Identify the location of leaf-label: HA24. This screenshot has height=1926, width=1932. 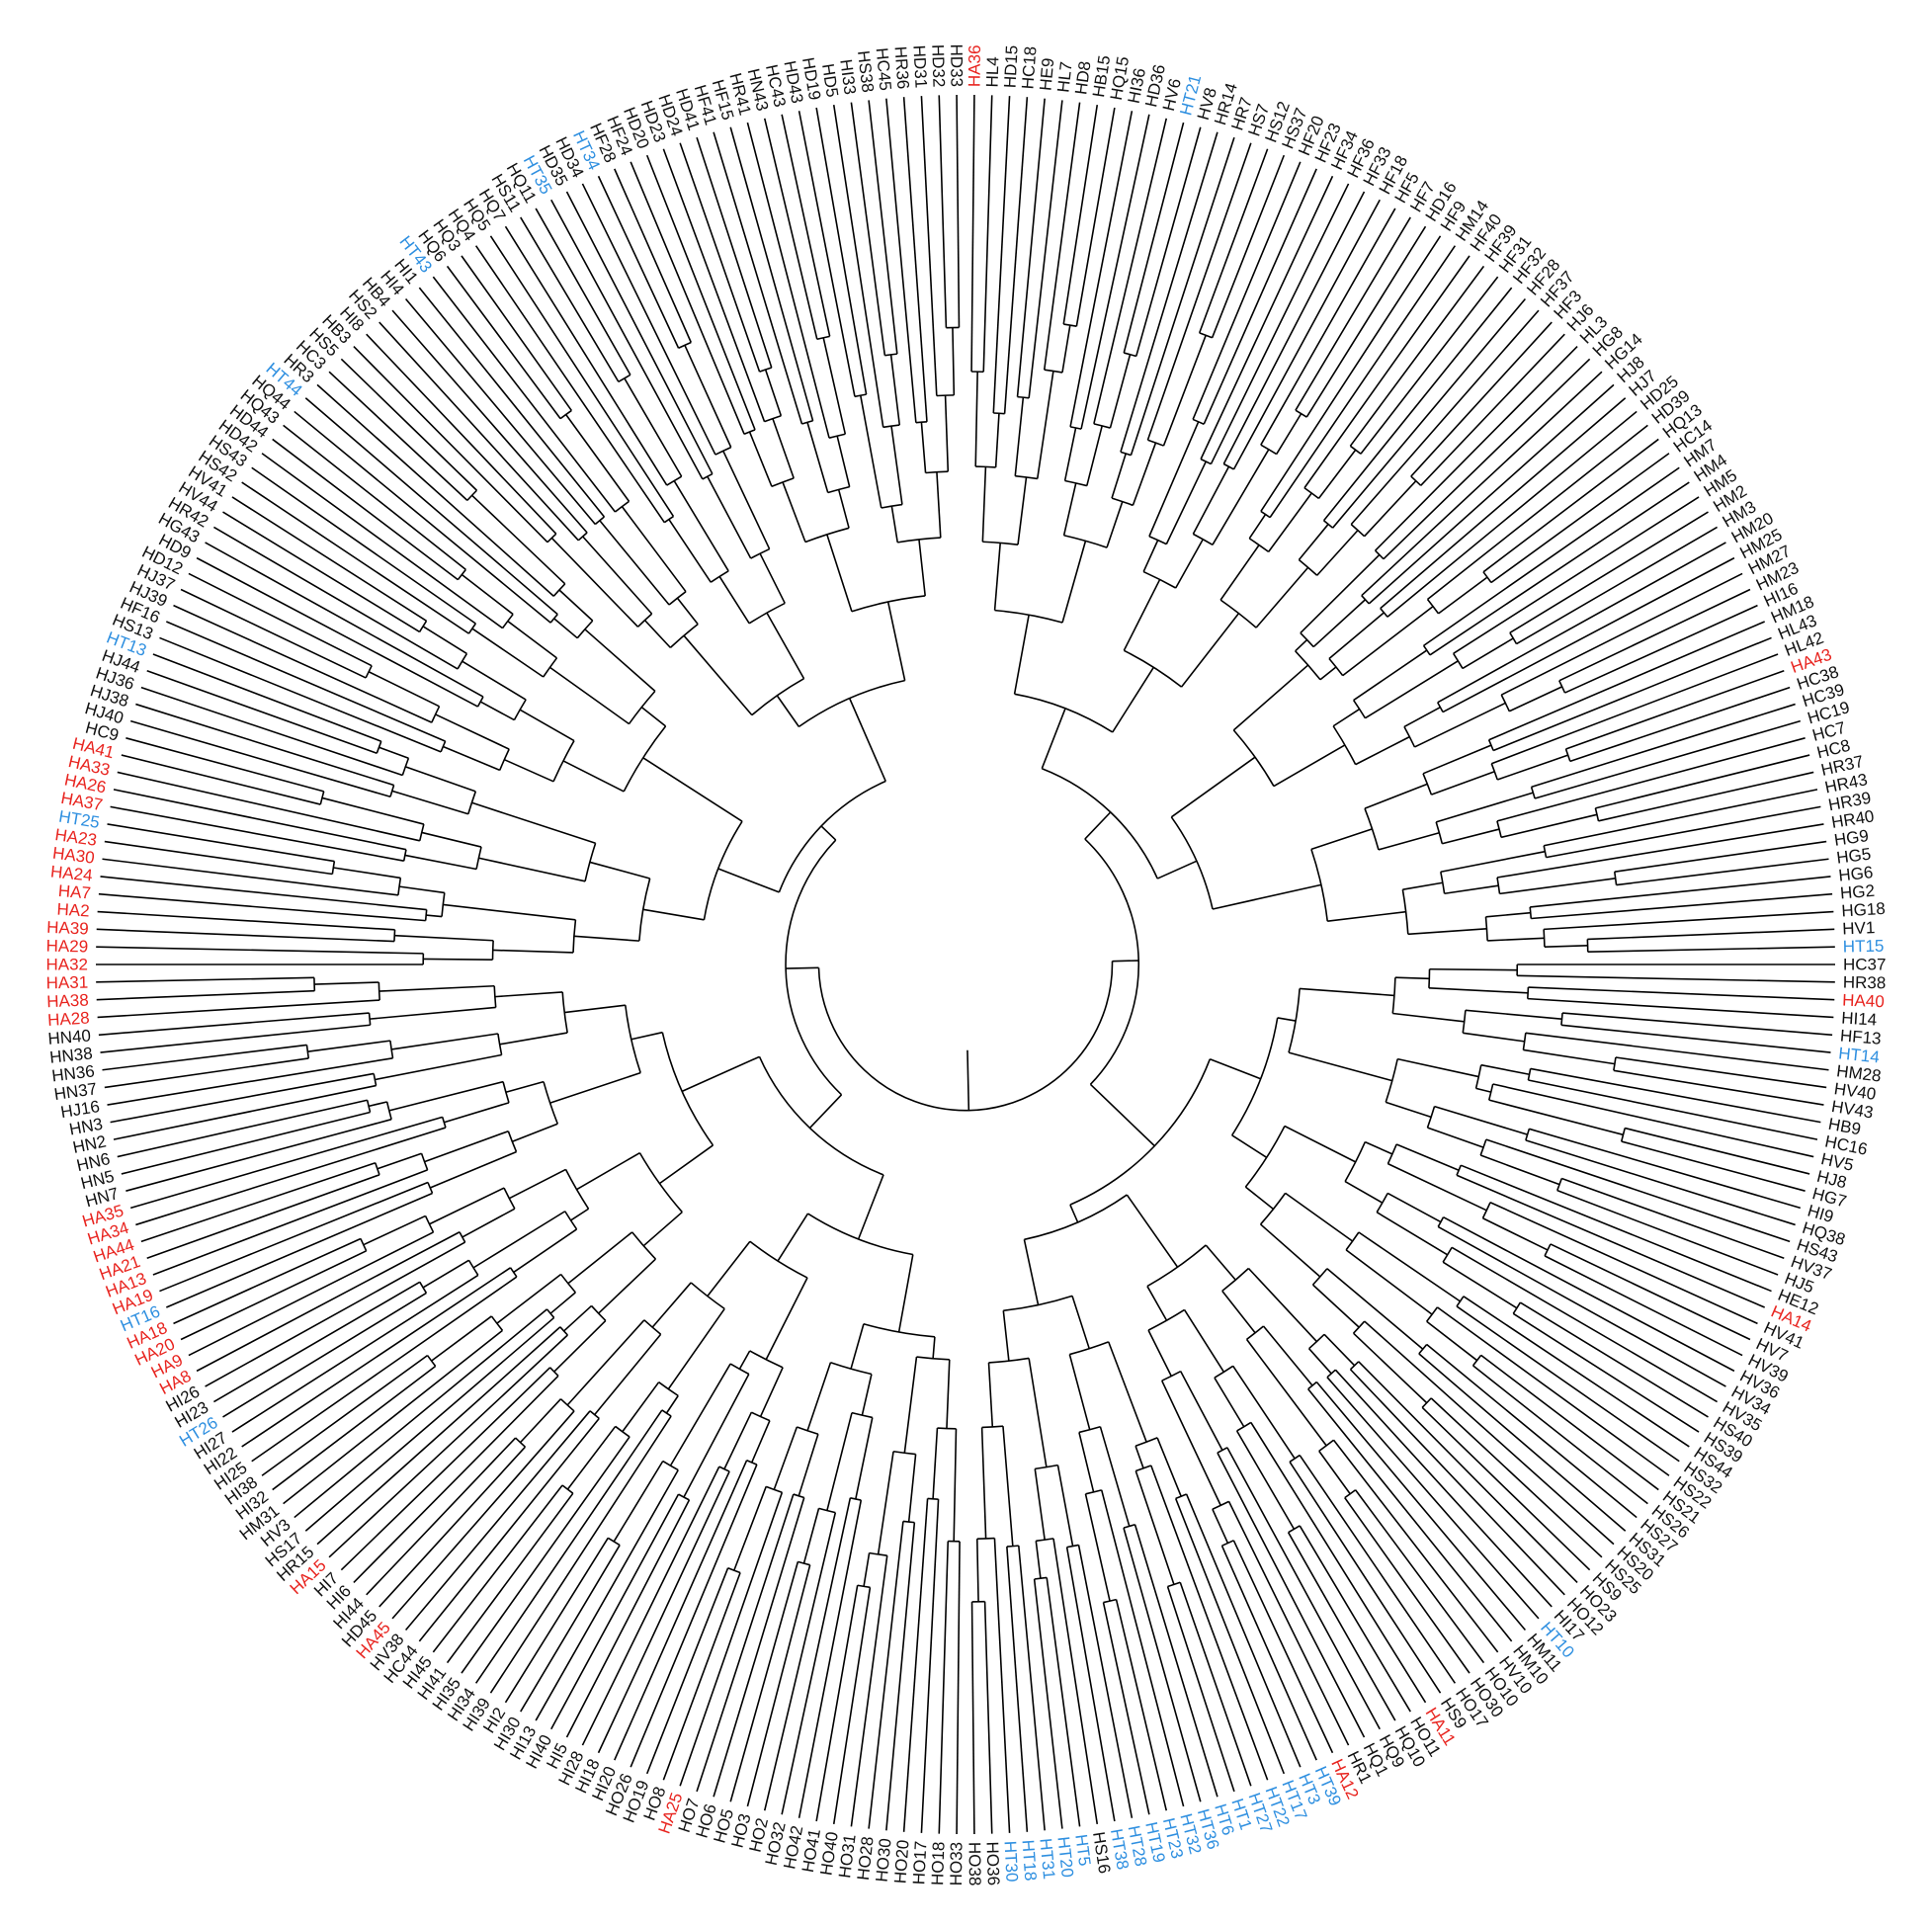
(71, 873).